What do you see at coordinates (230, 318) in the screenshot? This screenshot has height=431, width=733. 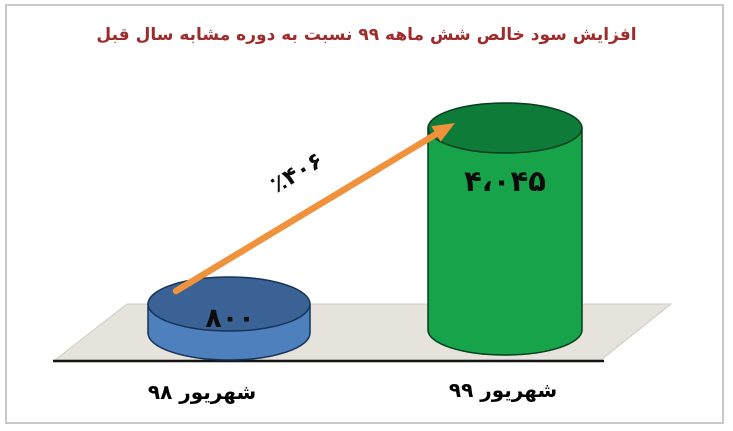 I see `value-label-98: ۸۰۰` at bounding box center [230, 318].